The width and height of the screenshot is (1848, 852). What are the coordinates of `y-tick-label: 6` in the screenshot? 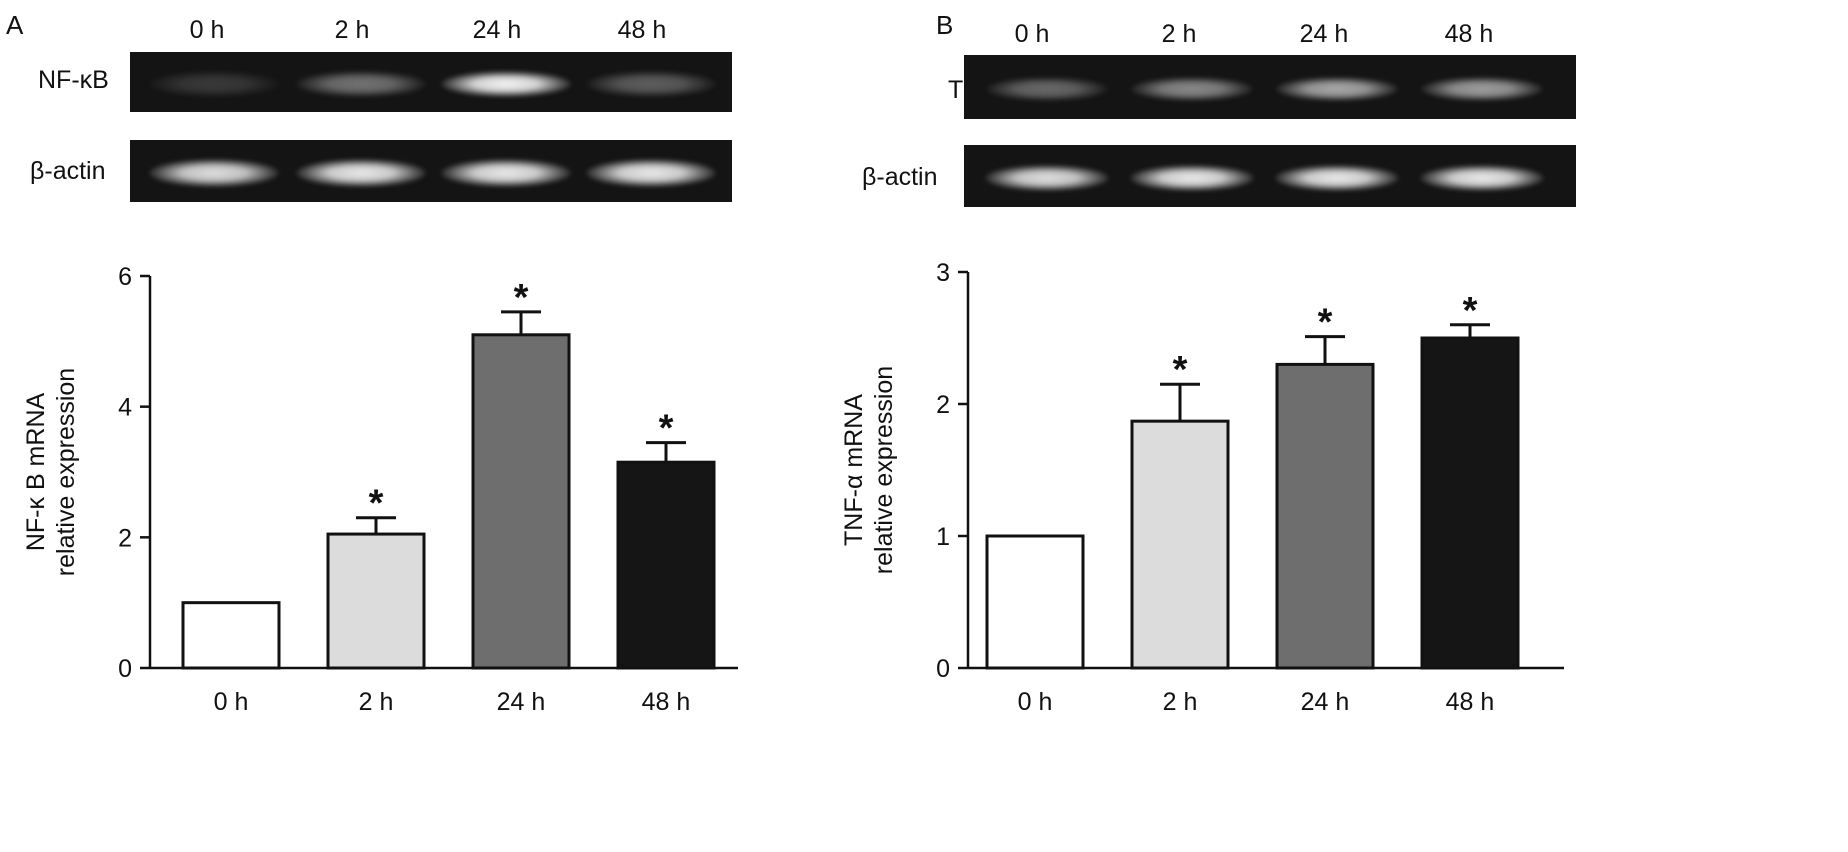 It's located at (125, 277).